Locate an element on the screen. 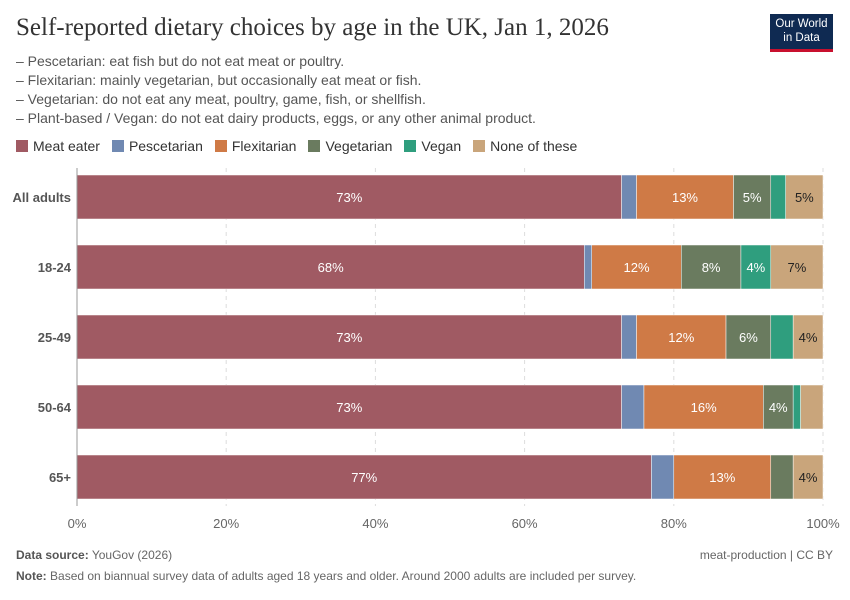 The height and width of the screenshot is (600, 850). x-tick-label: 40% is located at coordinates (375, 523).